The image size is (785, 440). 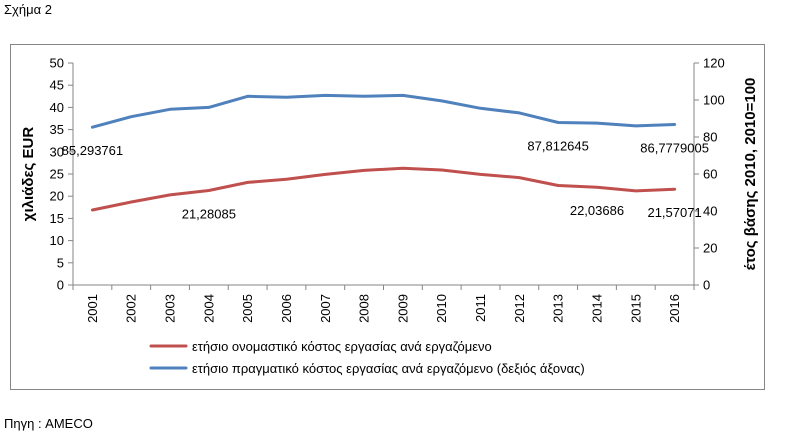 I want to click on right-y-tick-label: 40, so click(x=710, y=211).